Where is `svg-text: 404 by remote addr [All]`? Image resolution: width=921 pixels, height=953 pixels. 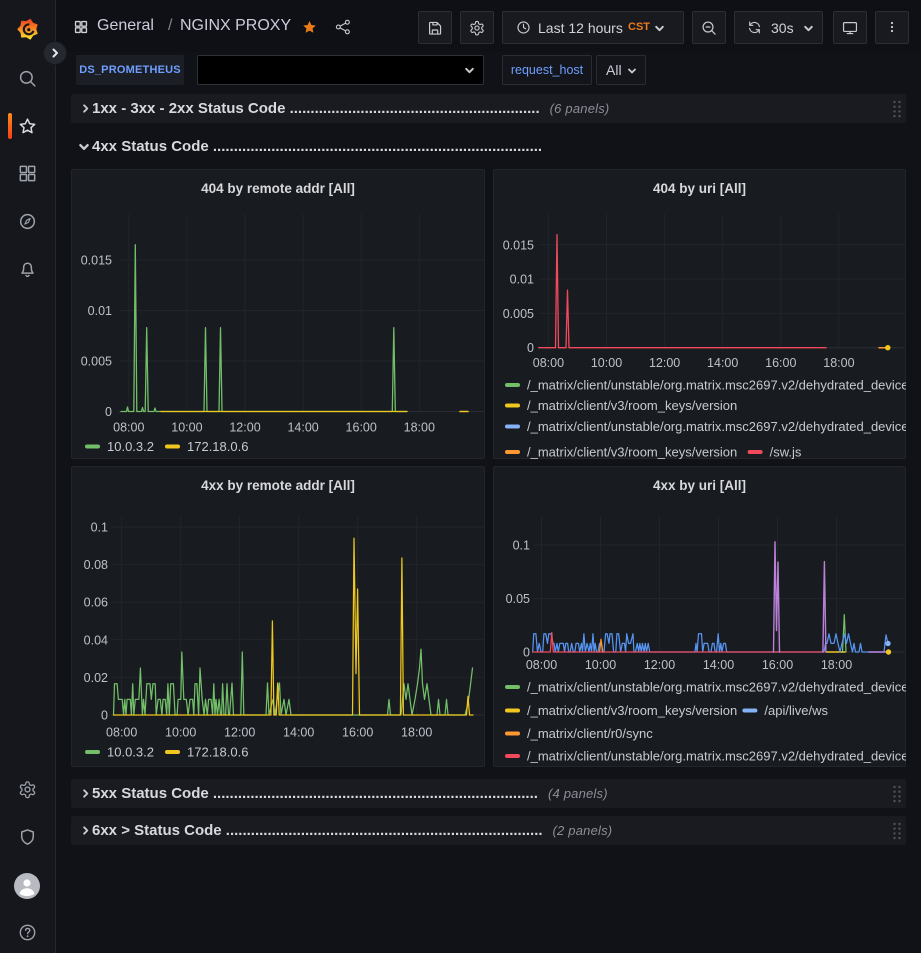 svg-text: 404 by remote addr [All] is located at coordinates (278, 188).